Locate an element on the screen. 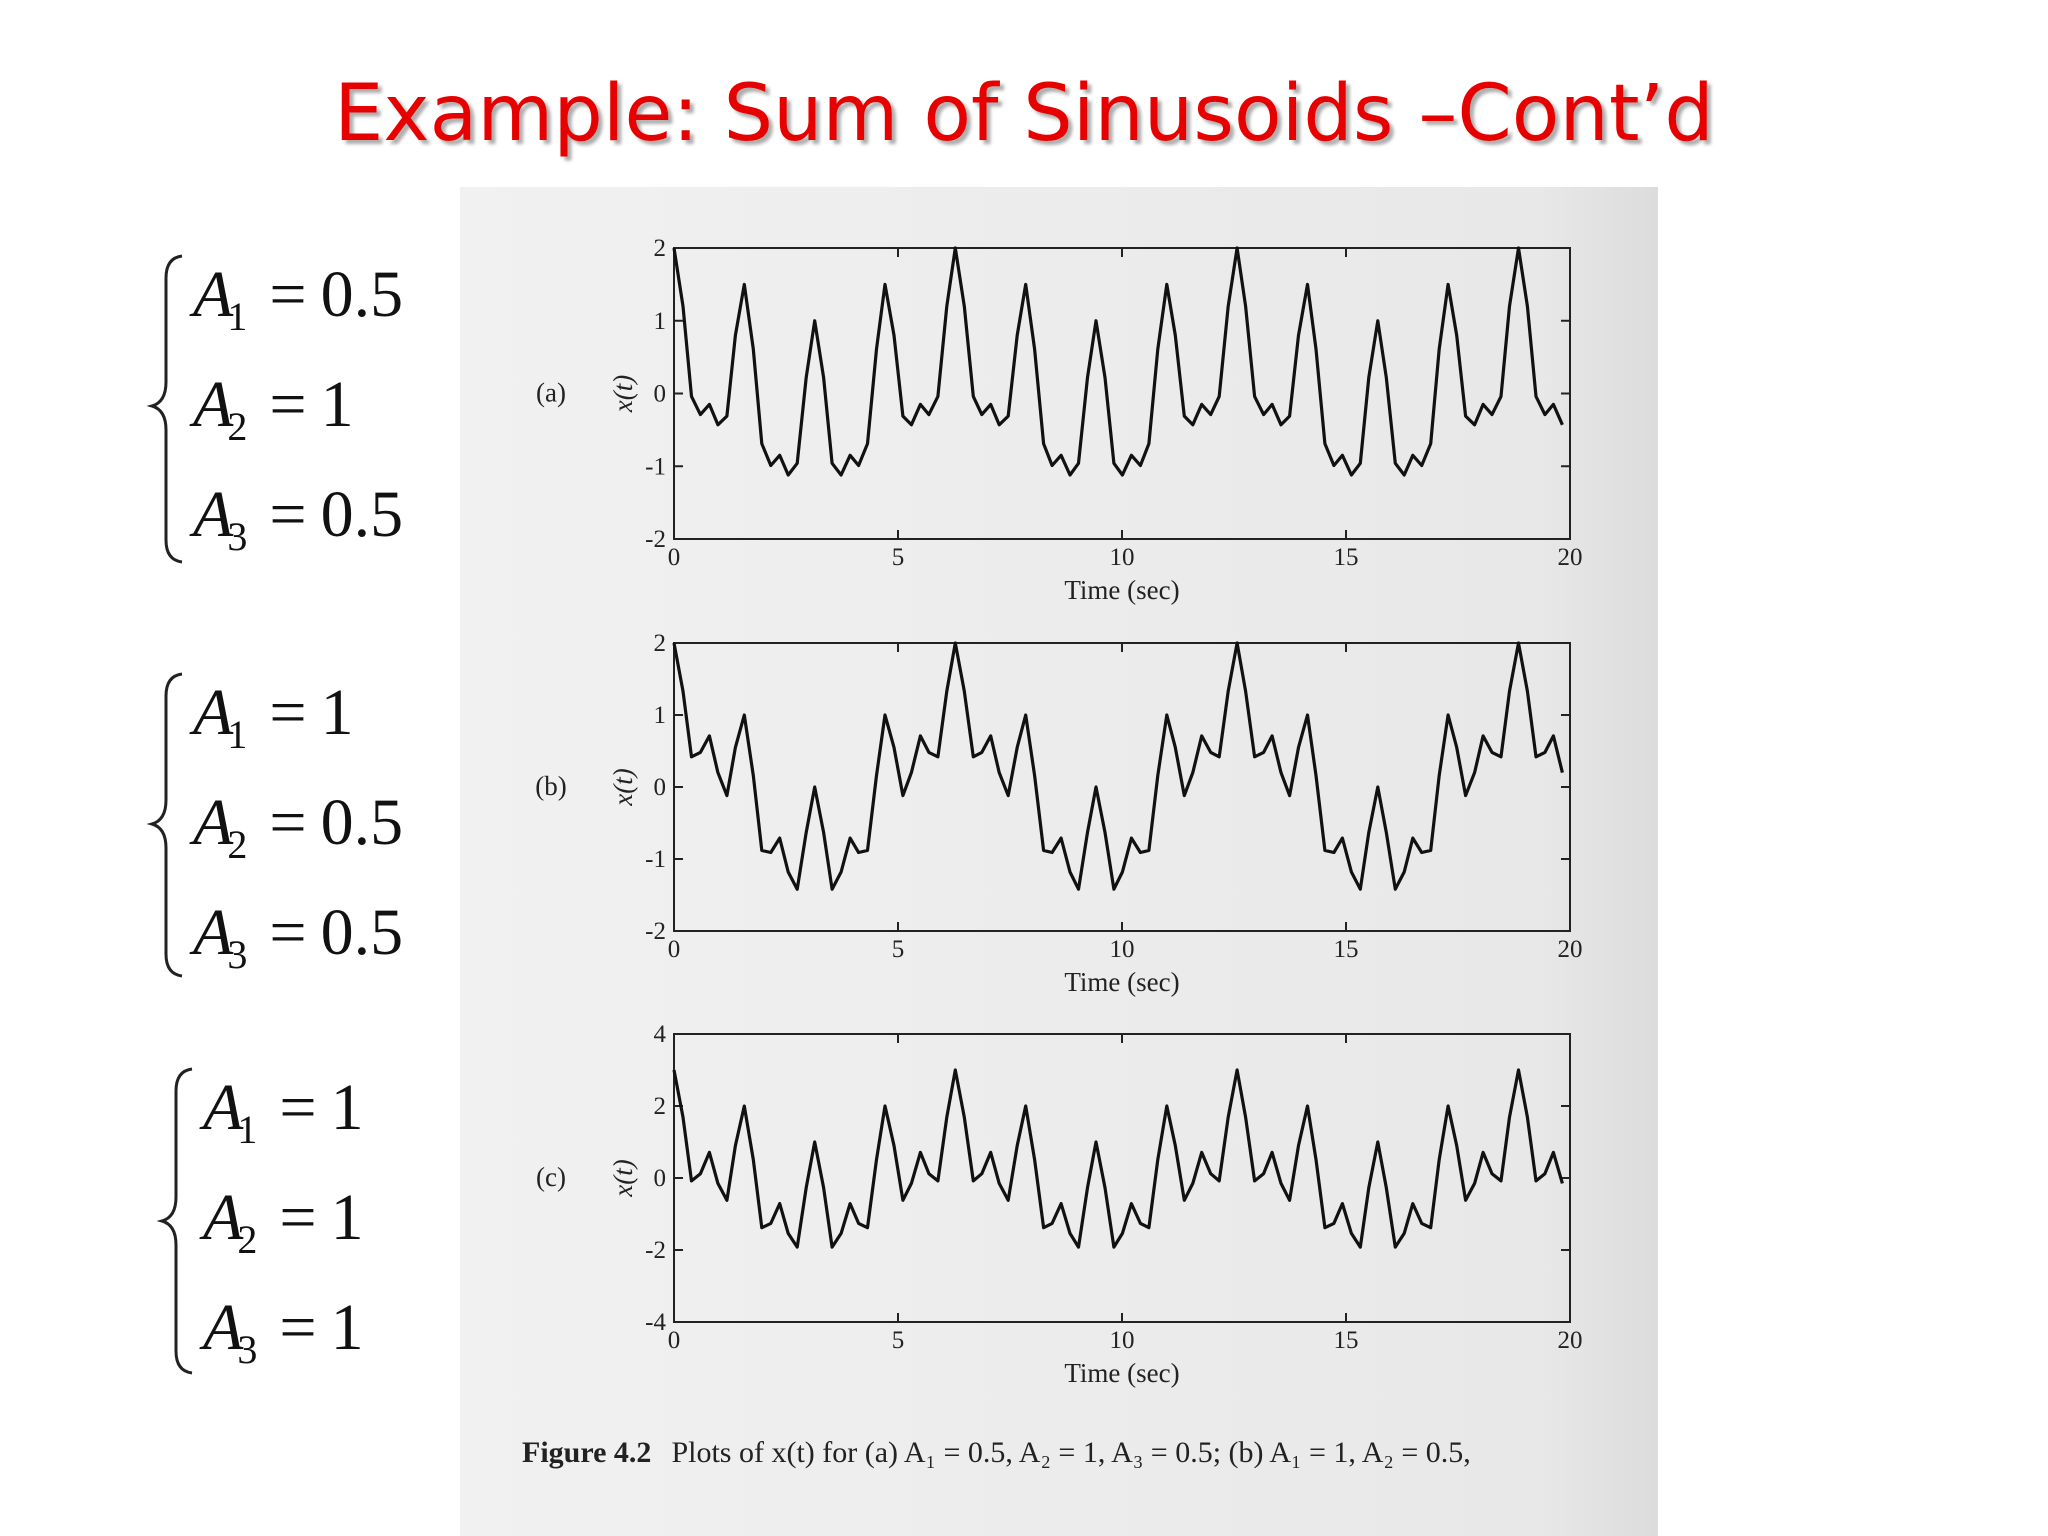 The width and height of the screenshot is (2048, 1536). plot: 0 5 10 15 20 -2 -1 0 1 2 Time (sec) x(t) (b) is located at coordinates (1058, 813).